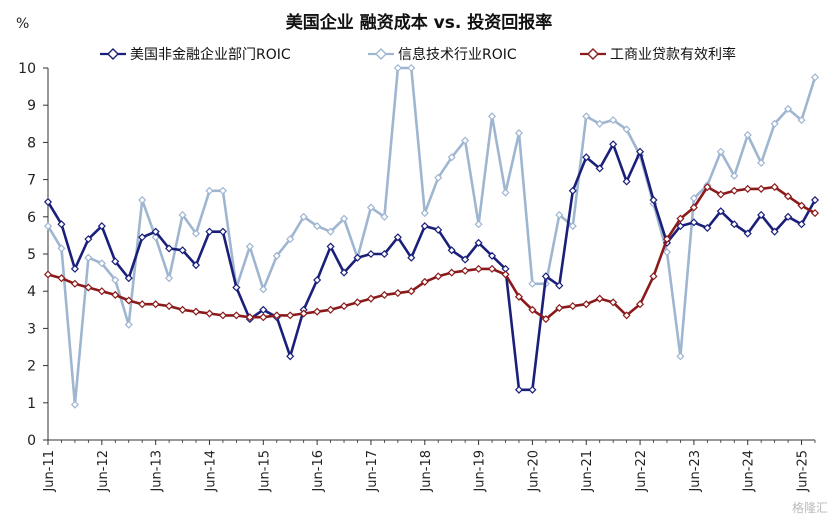 This screenshot has height=522, width=838. I want to click on watermark: 格隆汇, so click(809, 508).